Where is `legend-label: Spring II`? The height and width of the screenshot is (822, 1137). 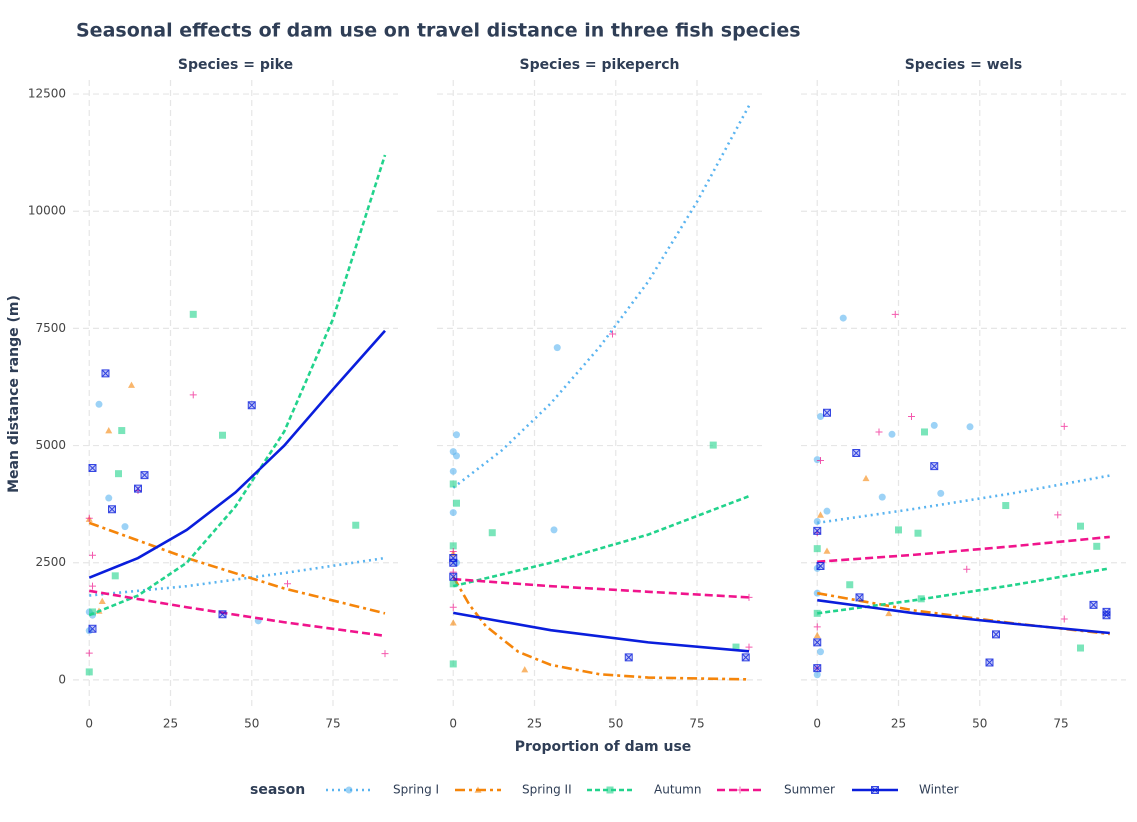 legend-label: Spring II is located at coordinates (547, 790).